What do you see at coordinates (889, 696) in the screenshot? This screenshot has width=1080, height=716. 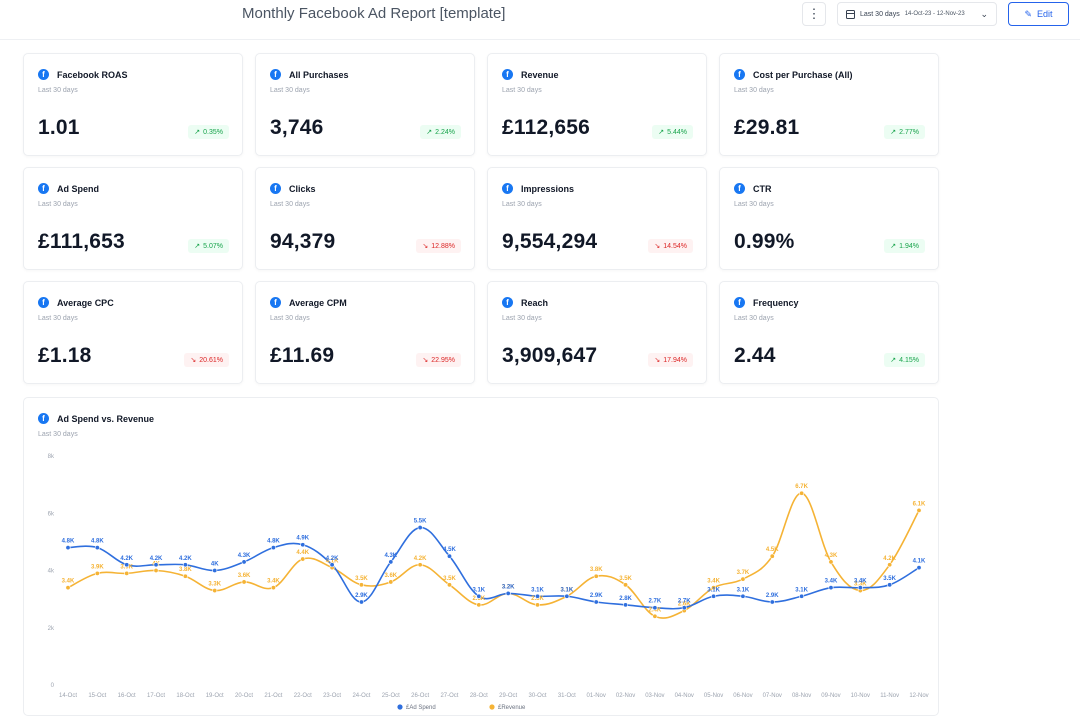 I see `x-tick-label: 11-Nov` at bounding box center [889, 696].